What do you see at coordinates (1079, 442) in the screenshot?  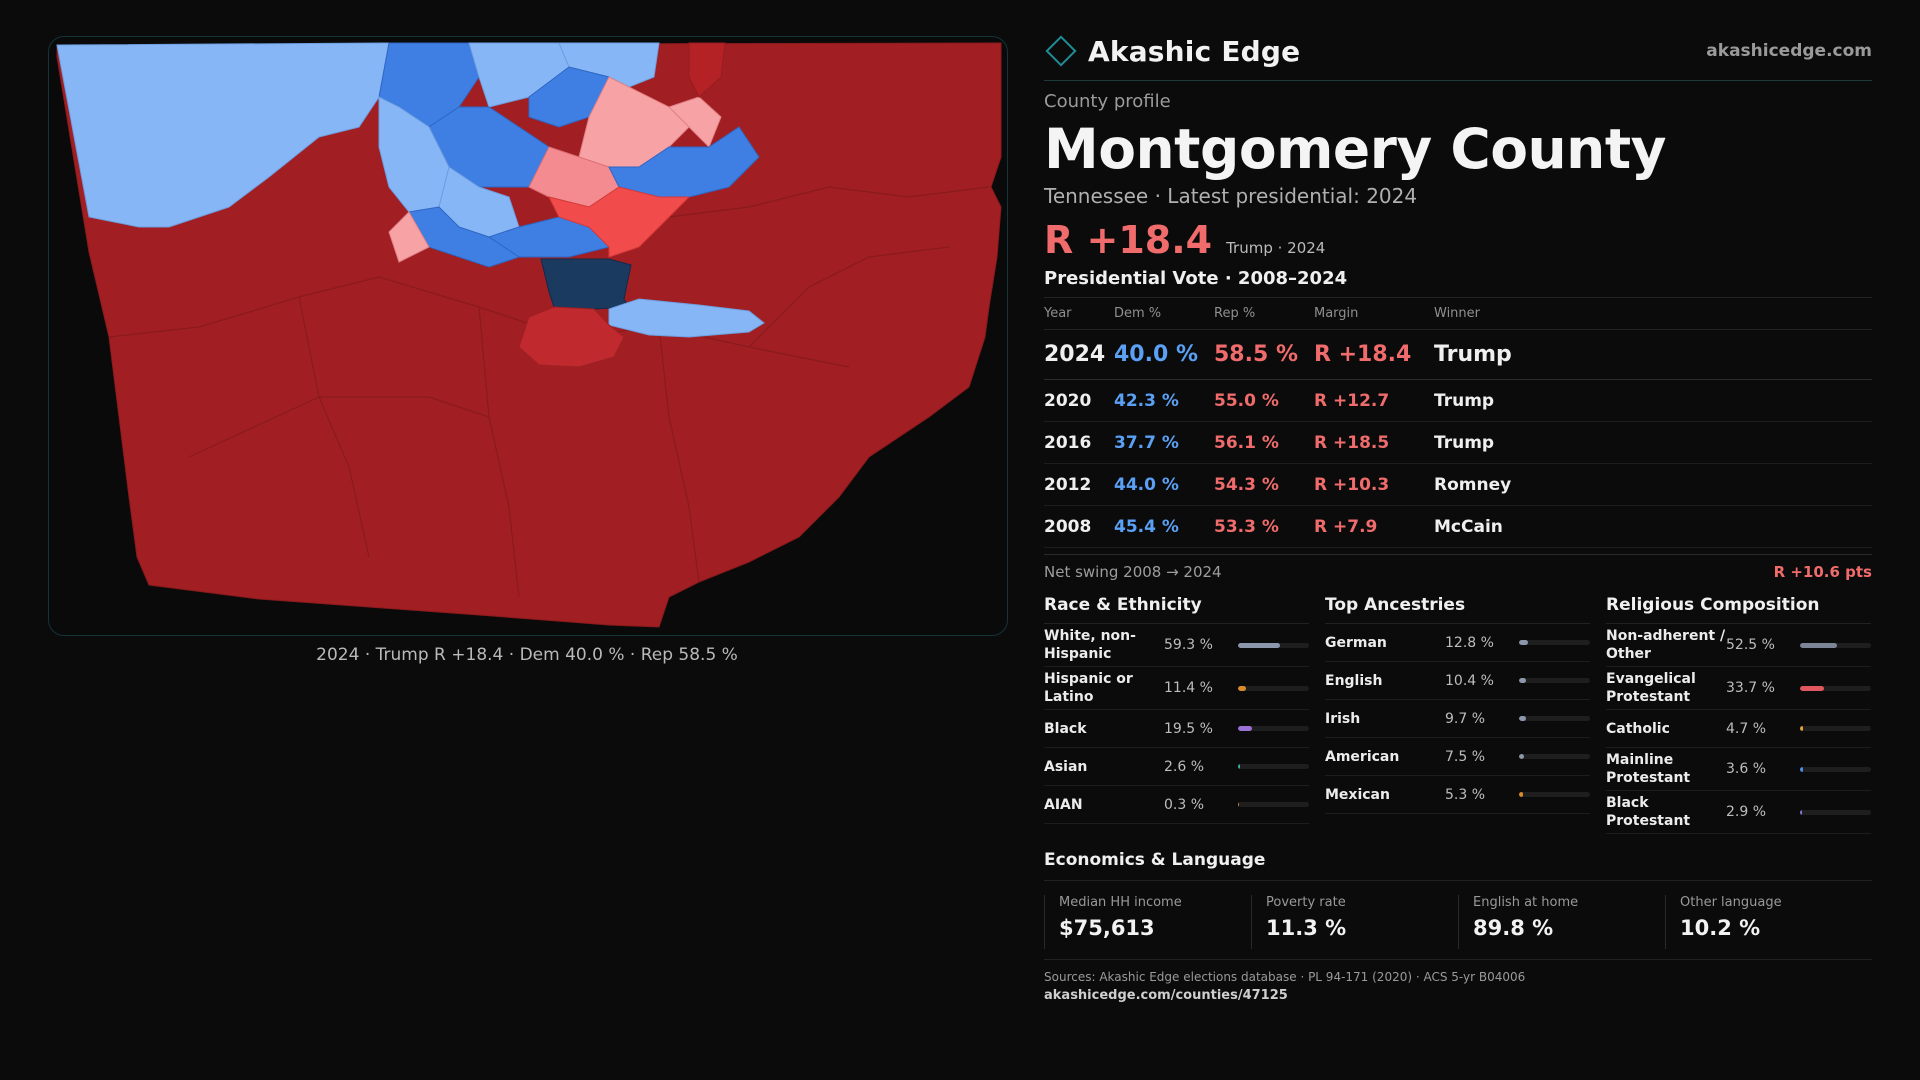 I see `cell-year: 2016` at bounding box center [1079, 442].